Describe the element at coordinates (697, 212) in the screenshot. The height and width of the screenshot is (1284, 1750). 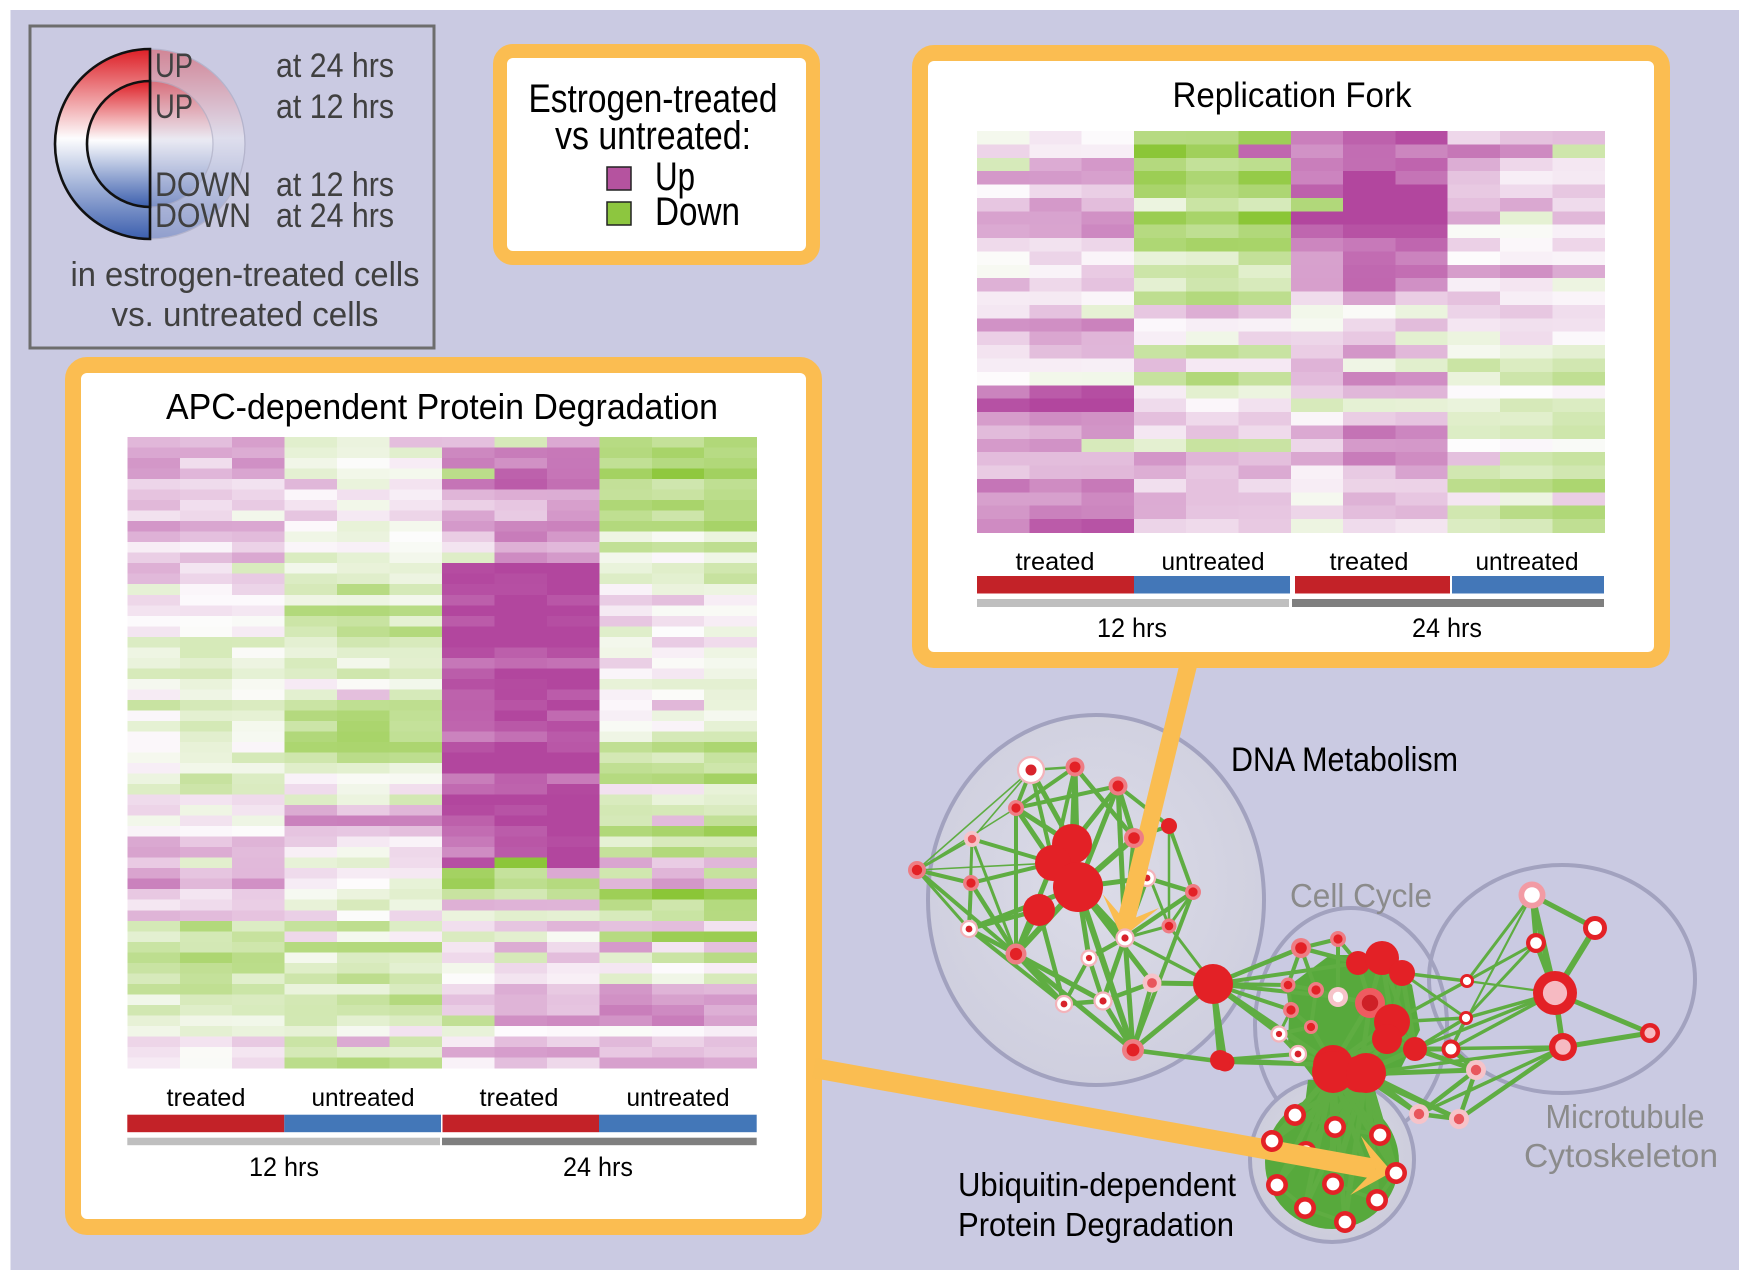
I see `svg-text: Down` at that location.